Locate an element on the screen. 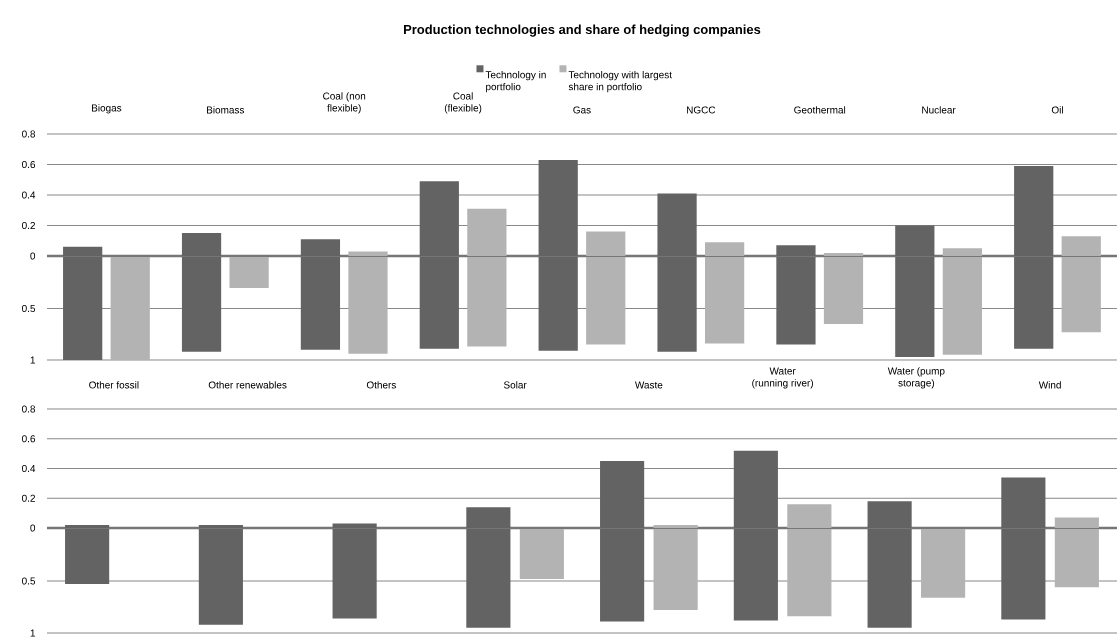  x-tick-label: Geothermal is located at coordinates (820, 110).